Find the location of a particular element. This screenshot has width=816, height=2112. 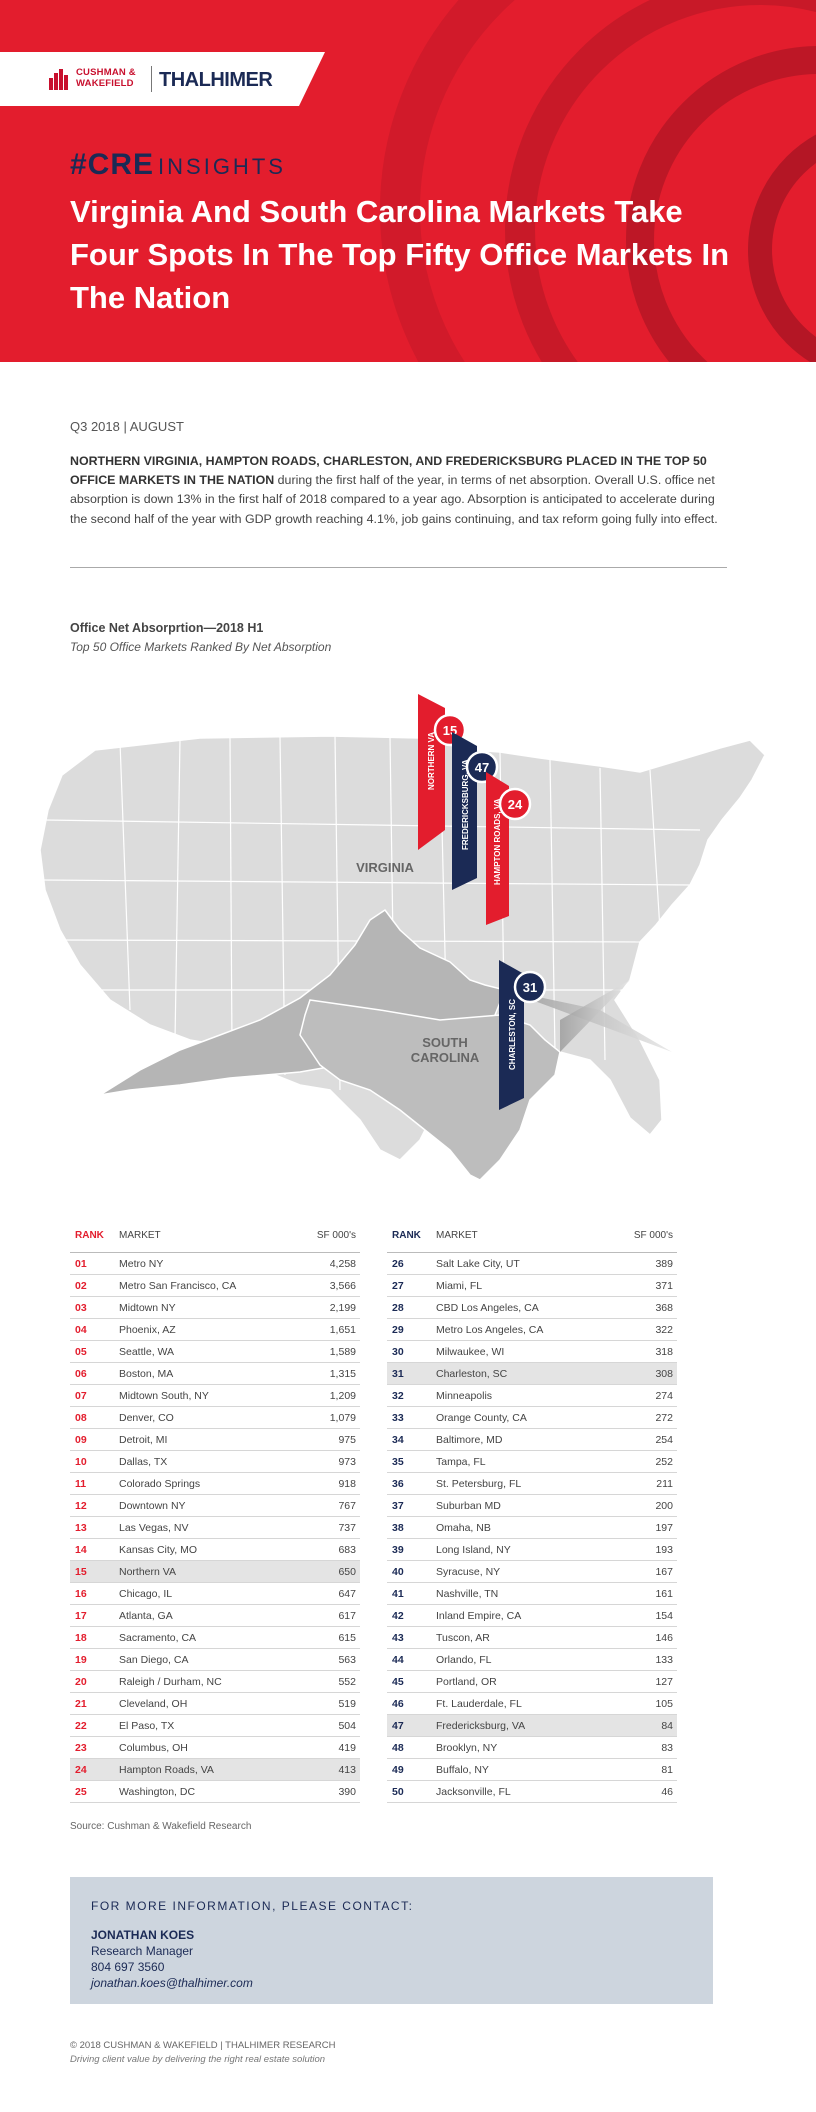

market-cell: Downtown NY is located at coordinates (152, 1506).